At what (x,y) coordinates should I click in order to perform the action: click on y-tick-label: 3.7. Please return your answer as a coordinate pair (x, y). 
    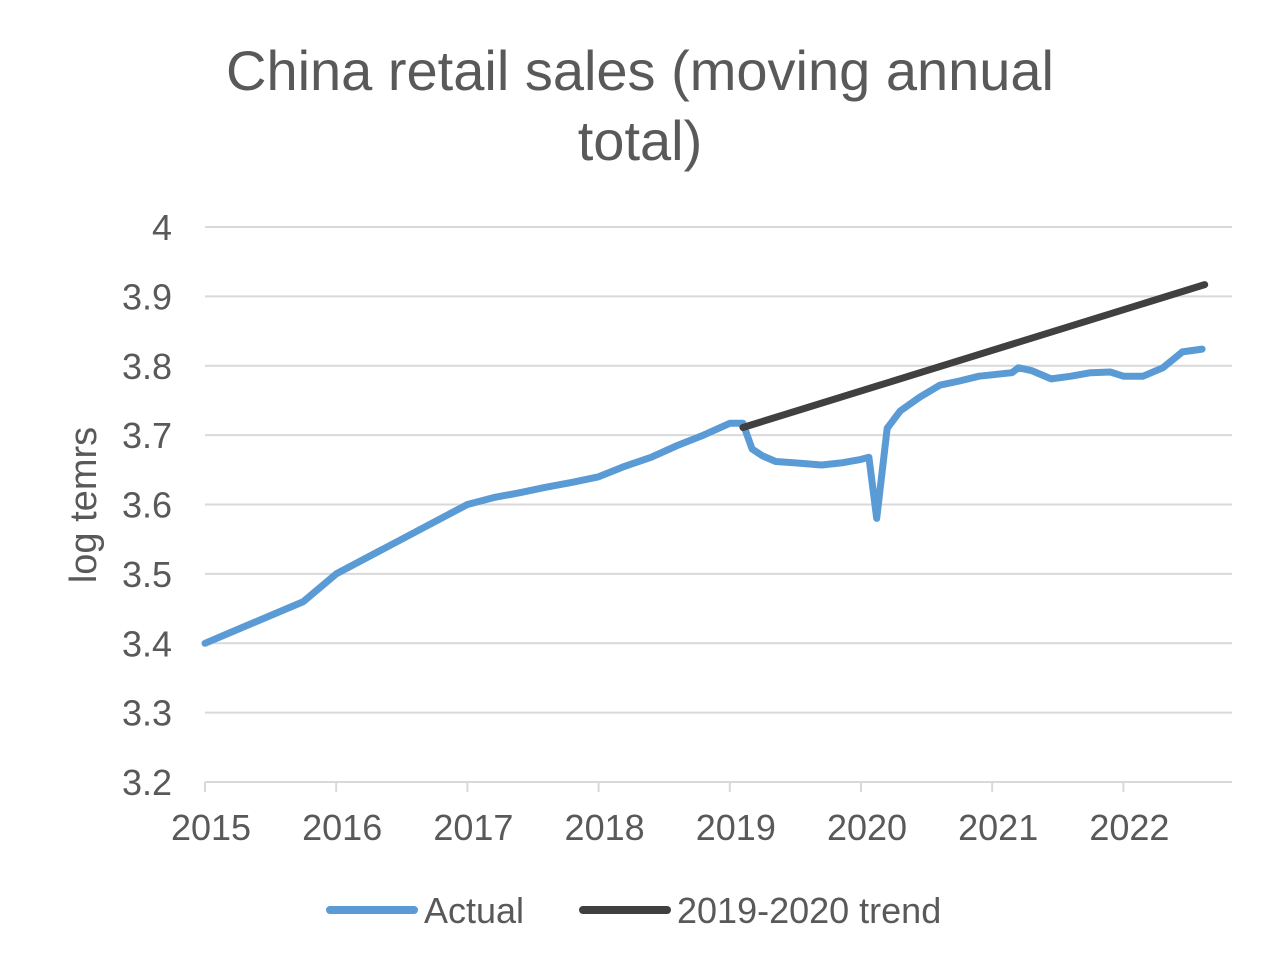
    Looking at the image, I should click on (147, 435).